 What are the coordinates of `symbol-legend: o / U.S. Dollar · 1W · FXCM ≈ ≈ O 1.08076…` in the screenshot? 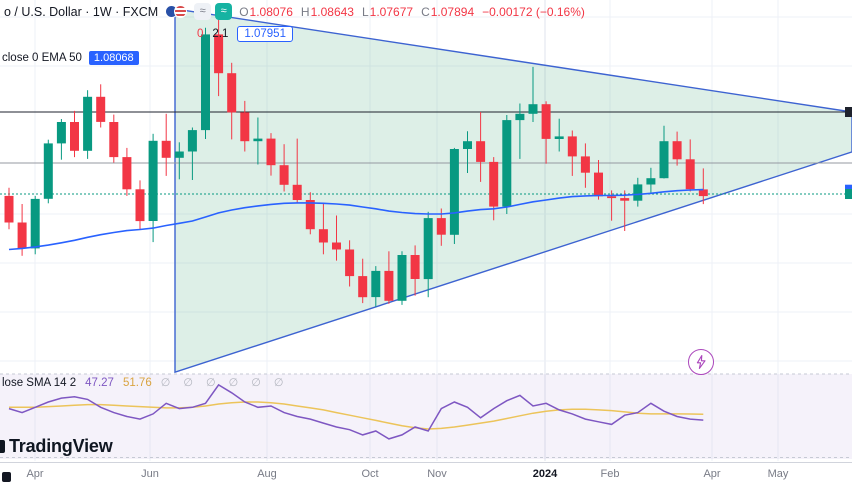 It's located at (294, 11).